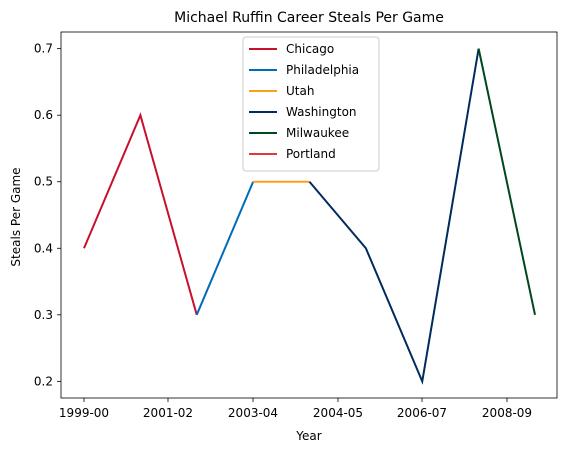 This screenshot has width=570, height=453. Describe the element at coordinates (43, 115) in the screenshot. I see `y-tick-label: 0.6` at that location.